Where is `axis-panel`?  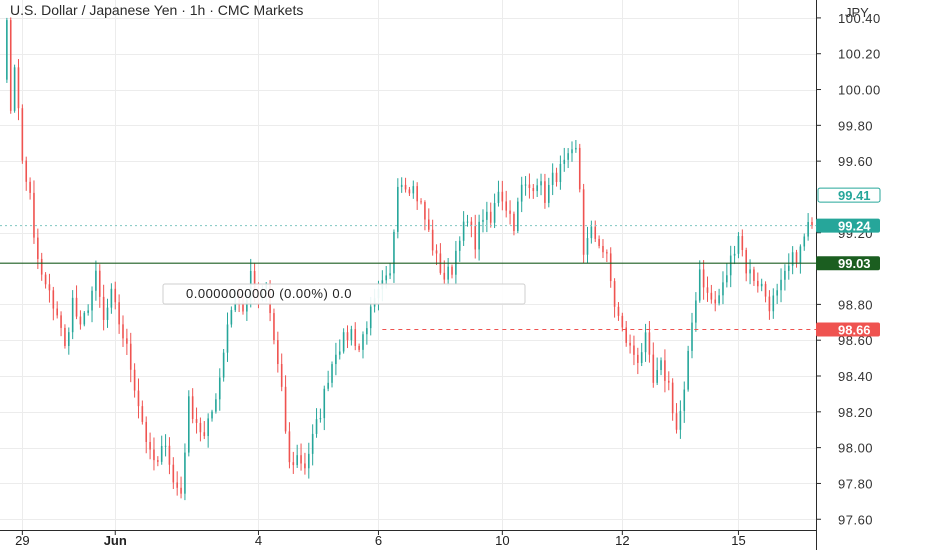
axis-panel is located at coordinates (874, 275).